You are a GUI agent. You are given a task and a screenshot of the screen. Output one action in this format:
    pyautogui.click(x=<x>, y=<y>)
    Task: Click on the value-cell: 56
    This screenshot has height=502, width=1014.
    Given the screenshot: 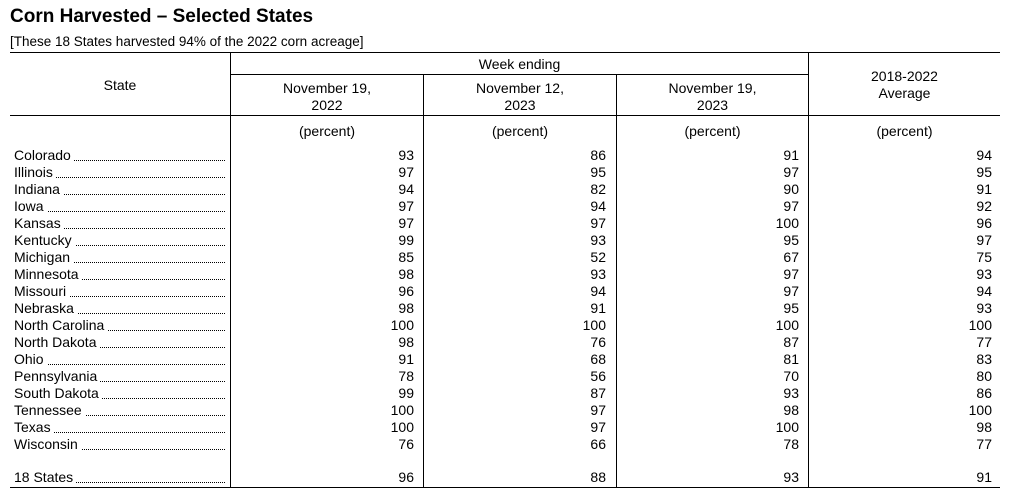 What is the action you would take?
    pyautogui.click(x=598, y=376)
    